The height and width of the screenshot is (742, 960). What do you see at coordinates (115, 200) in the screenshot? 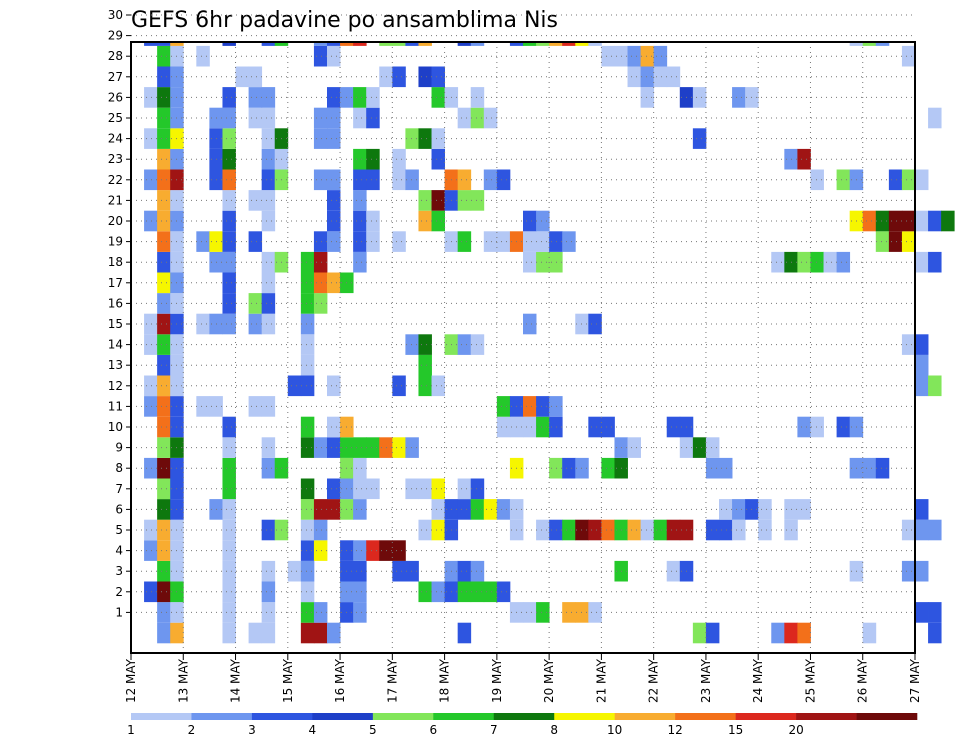
I see `y-tick-label: 21` at bounding box center [115, 200].